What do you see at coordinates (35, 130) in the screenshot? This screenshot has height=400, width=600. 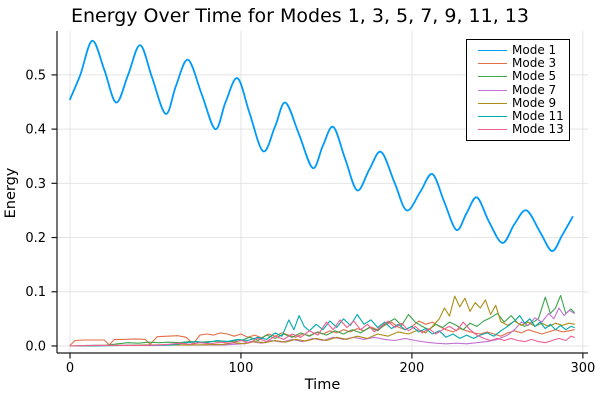 I see `y-tick-label: 0.4` at bounding box center [35, 130].